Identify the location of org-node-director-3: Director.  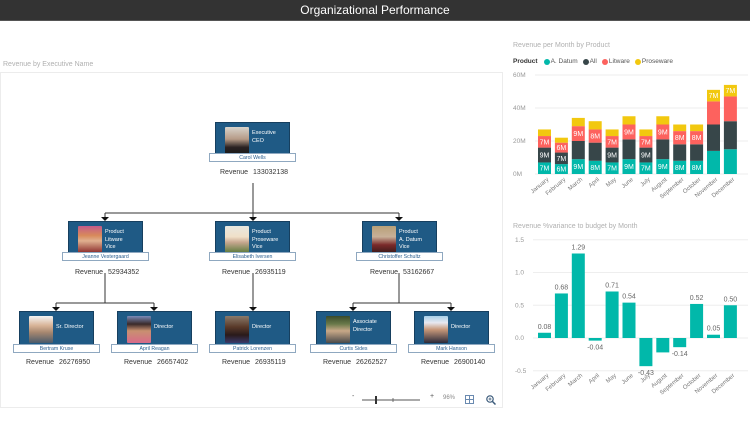
(252, 329).